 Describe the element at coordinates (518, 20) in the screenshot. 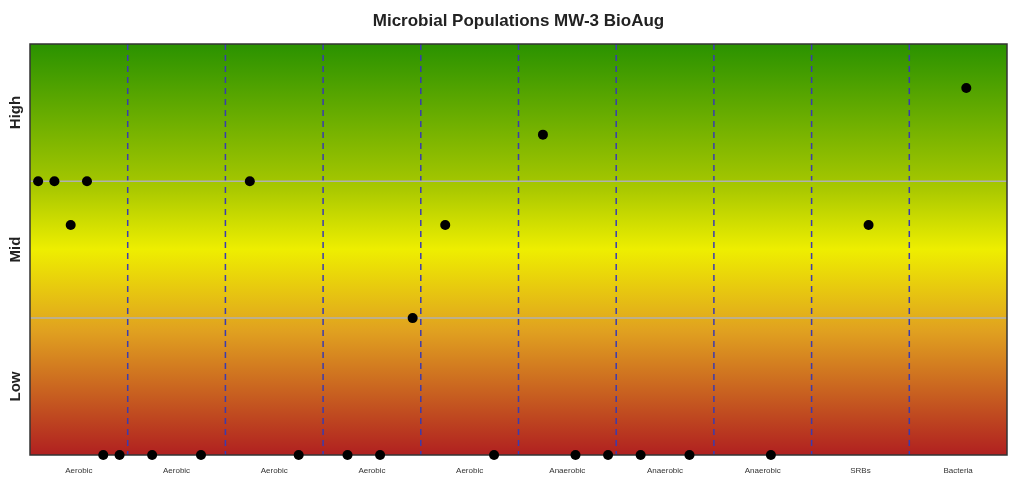

I see `chart-title: Microbial Populations MW-3 BioAug` at that location.